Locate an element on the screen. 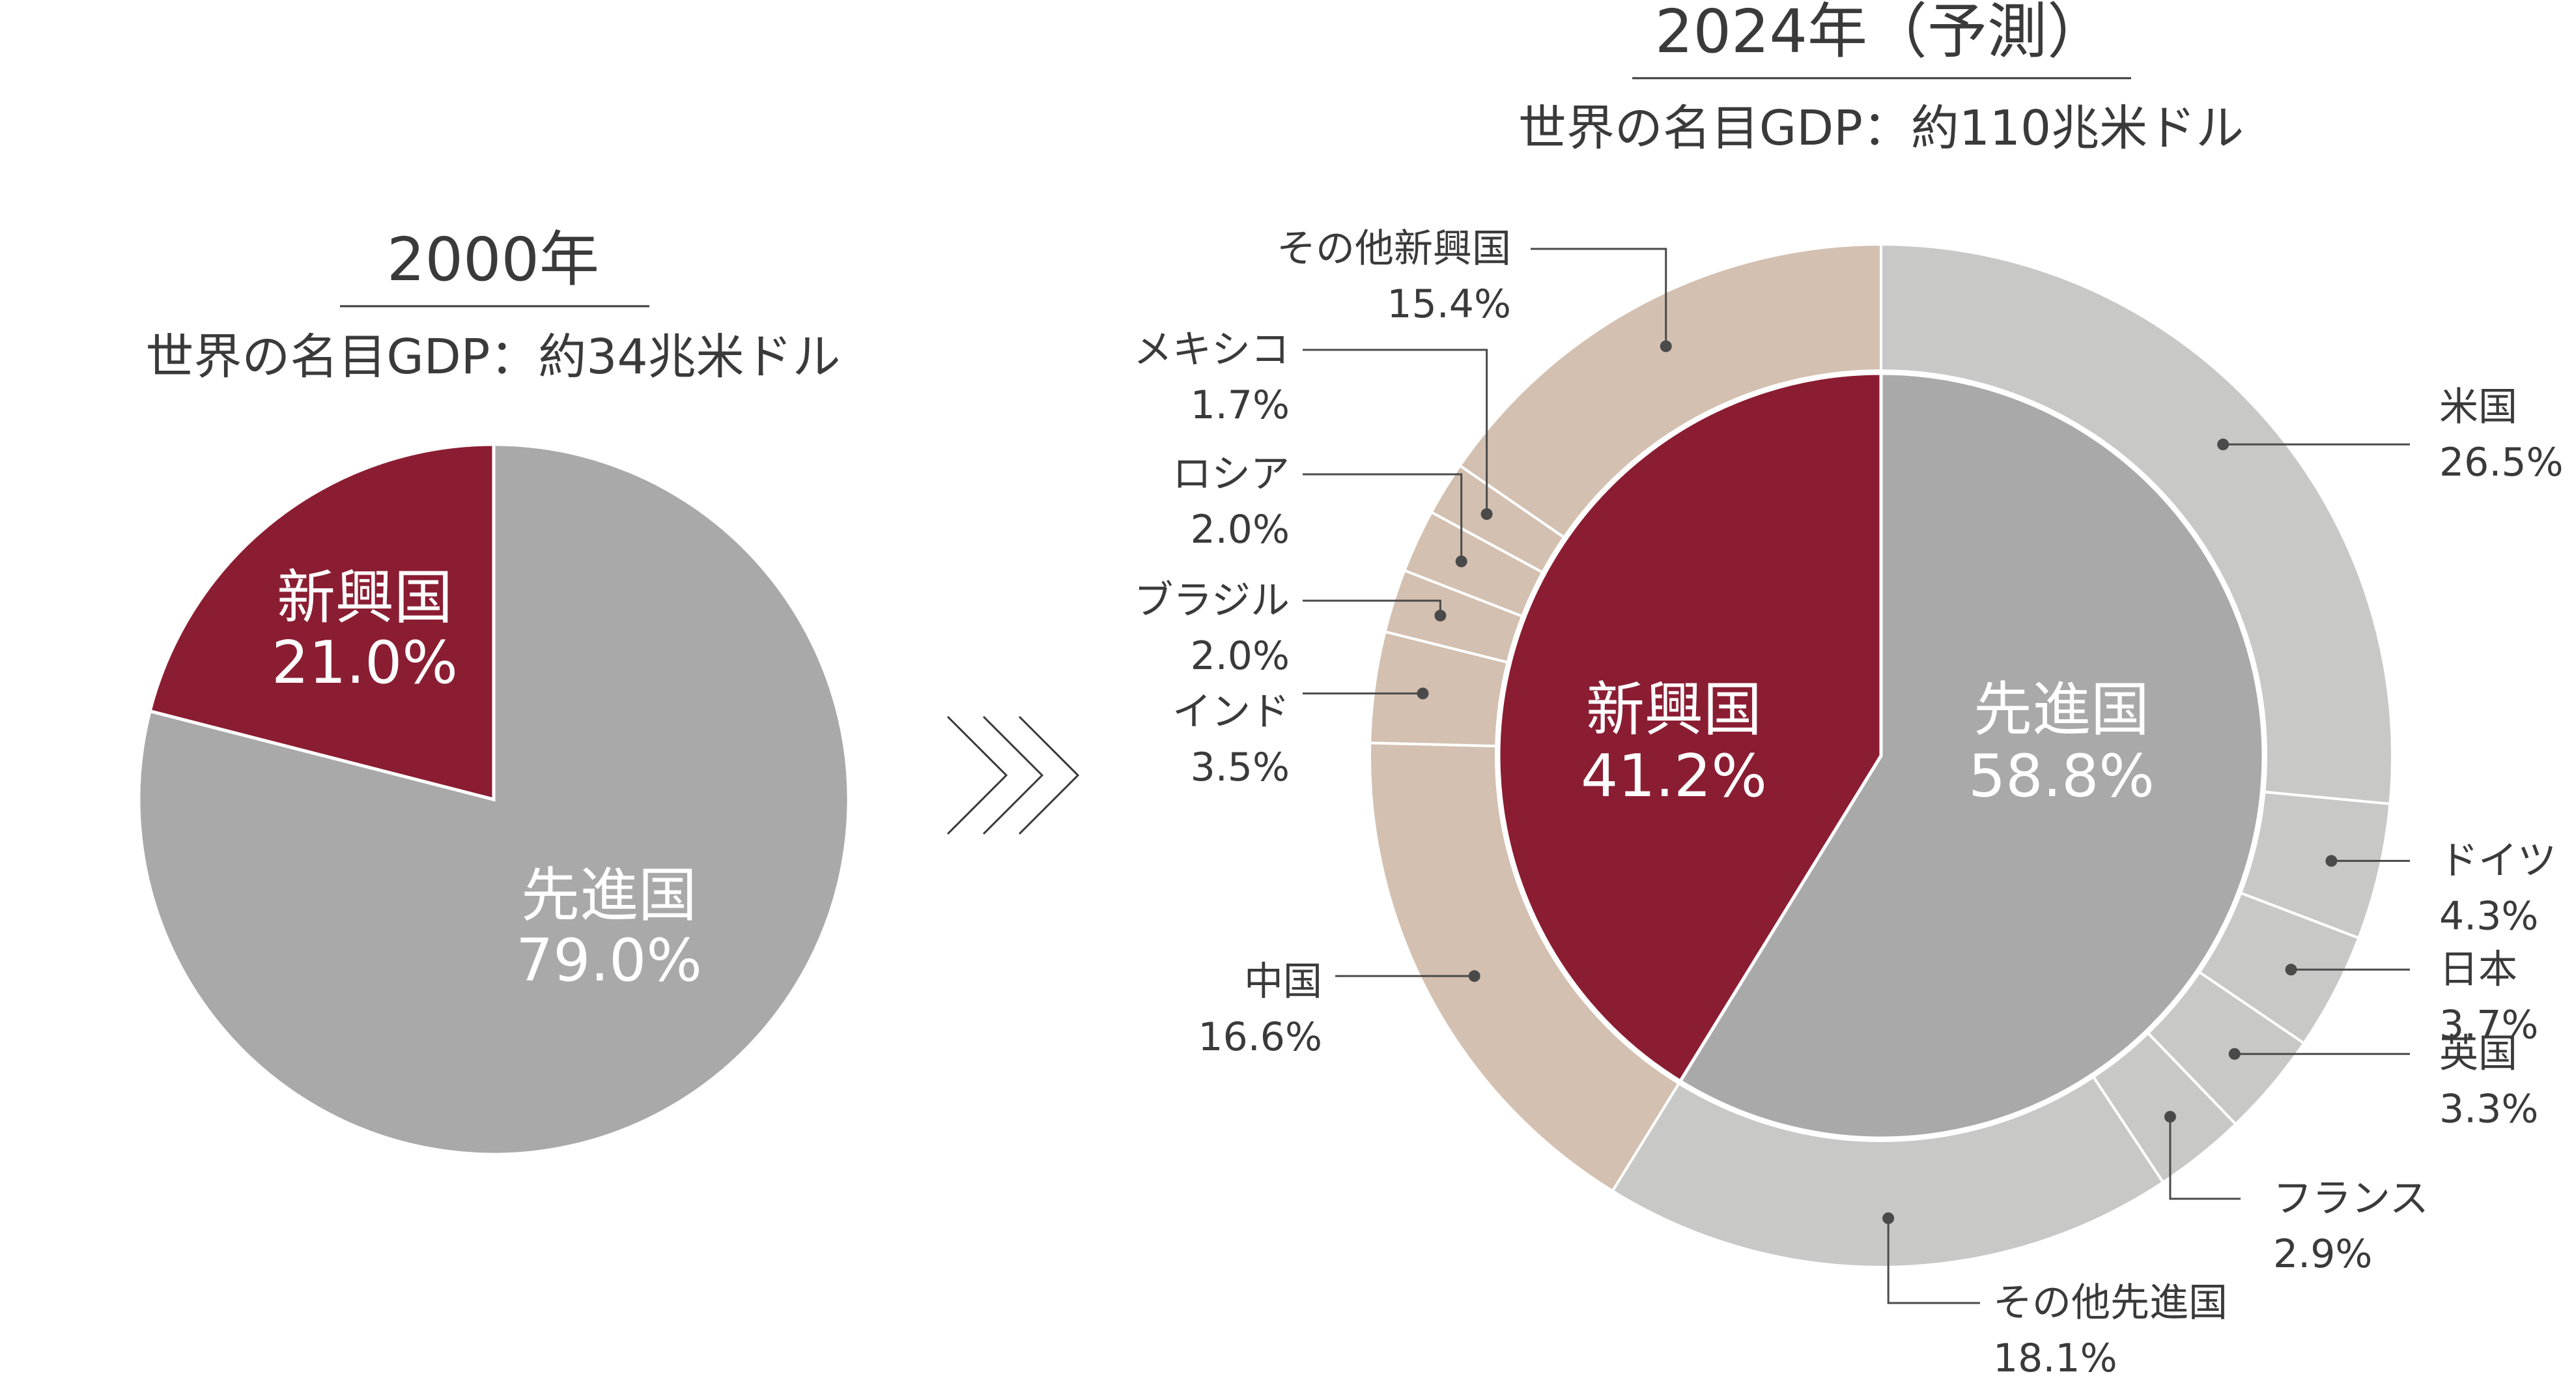 Image resolution: width=2576 pixels, height=1389 pixels. pie-2000-label-value: 21.0% is located at coordinates (365, 663).